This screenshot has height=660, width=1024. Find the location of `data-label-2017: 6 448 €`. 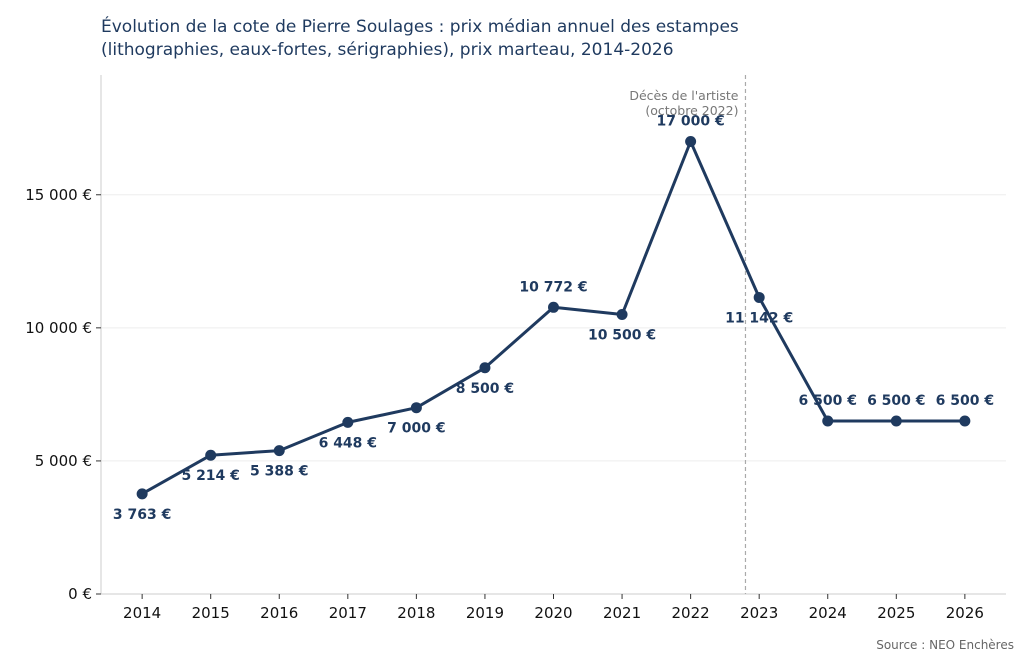

data-label-2017: 6 448 € is located at coordinates (348, 443).